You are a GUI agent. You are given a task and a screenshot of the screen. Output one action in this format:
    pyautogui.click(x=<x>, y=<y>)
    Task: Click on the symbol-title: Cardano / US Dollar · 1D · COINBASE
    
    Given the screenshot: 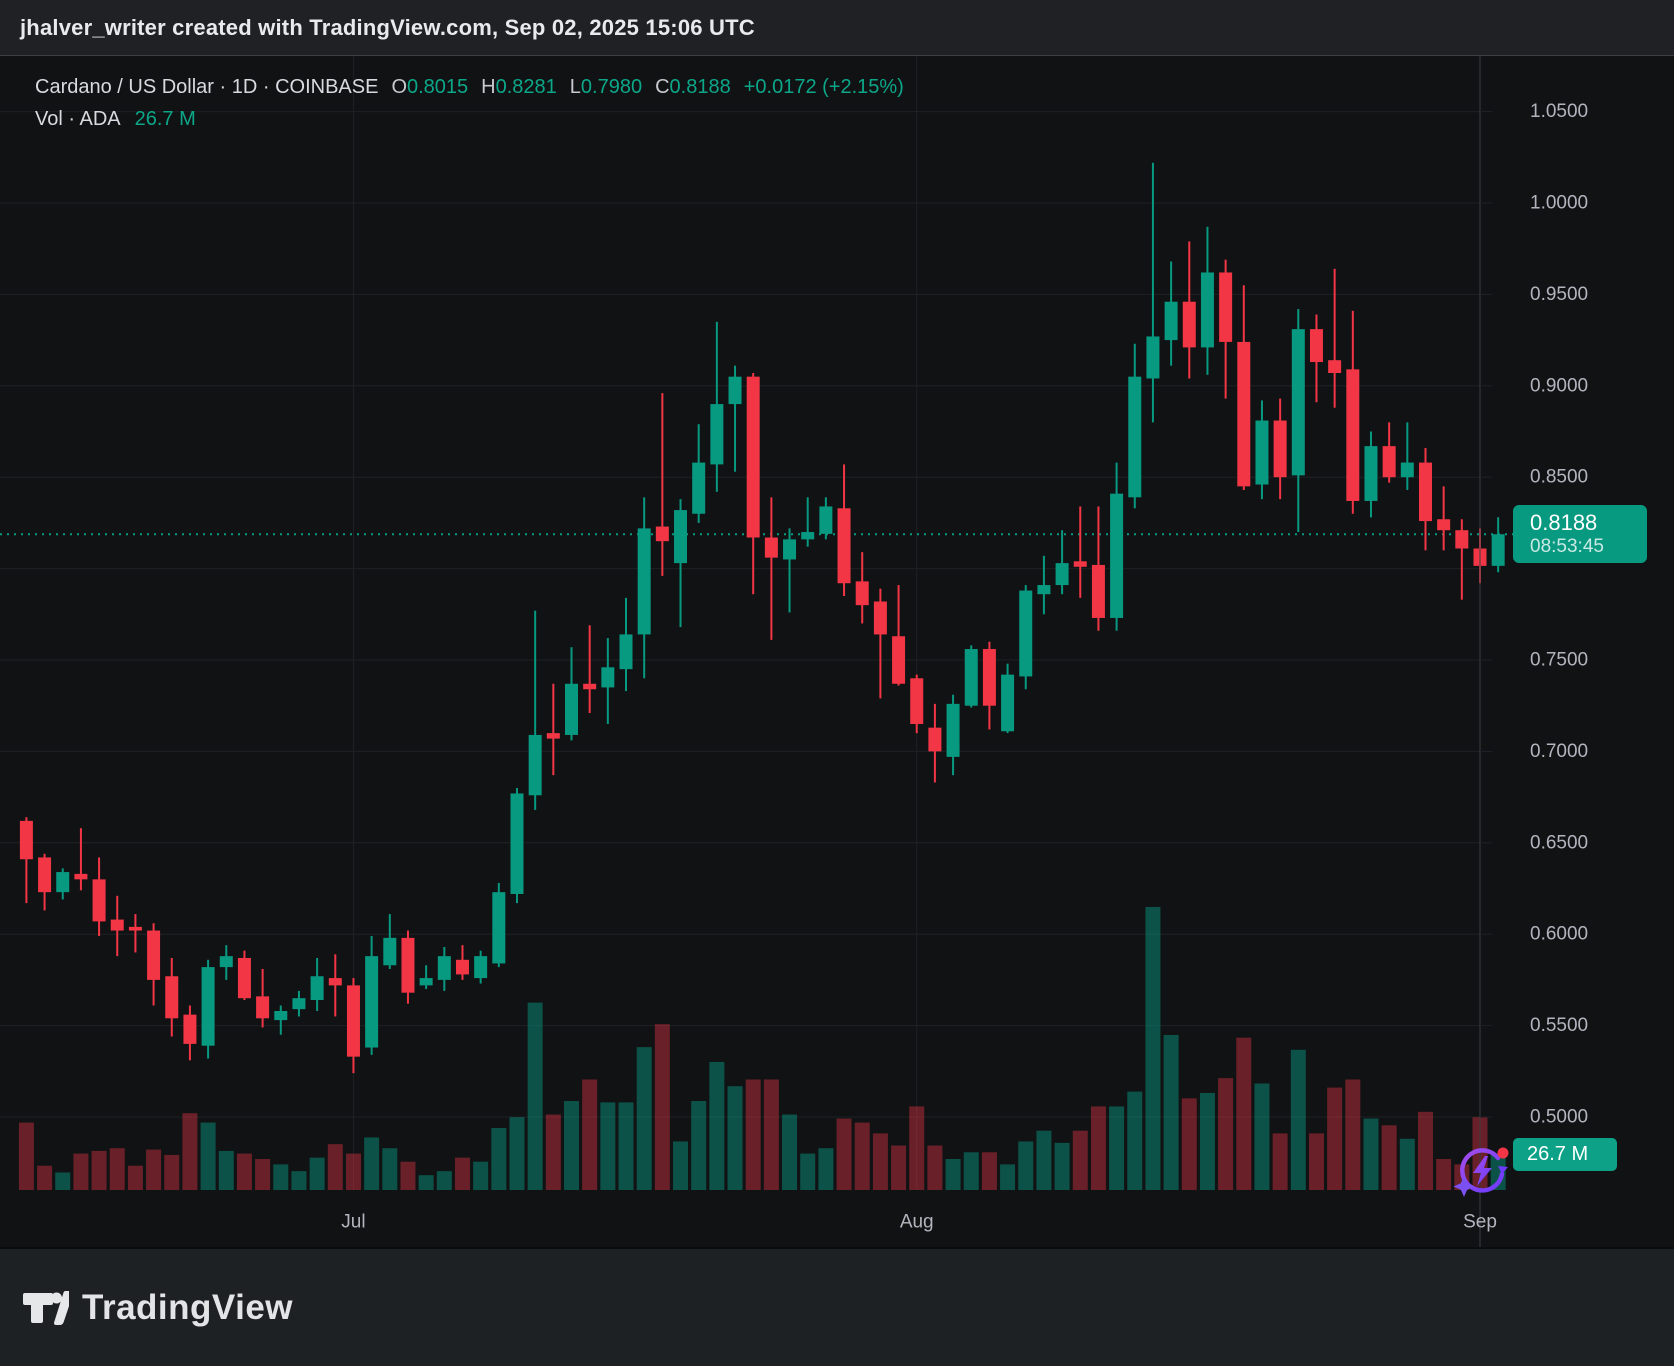 What is the action you would take?
    pyautogui.click(x=207, y=86)
    